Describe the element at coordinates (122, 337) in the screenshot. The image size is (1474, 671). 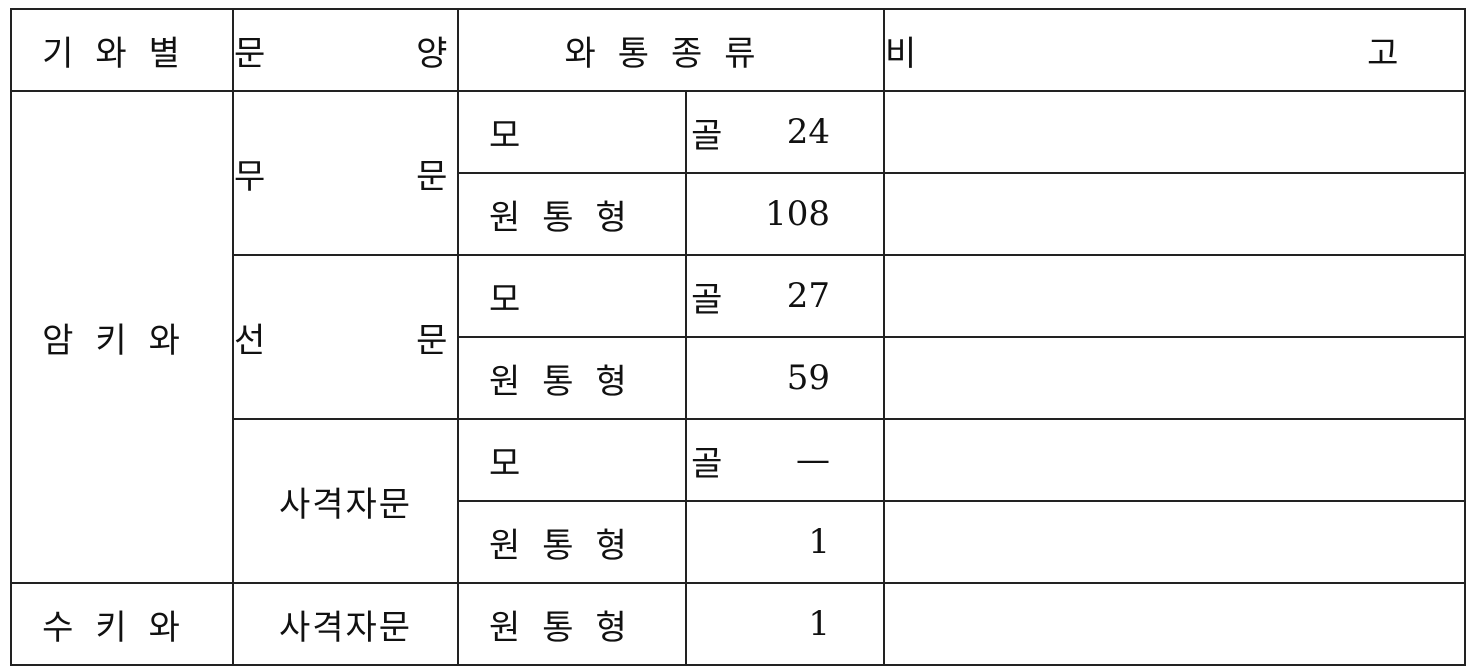
I see `tile-kind-cell: 암키와` at that location.